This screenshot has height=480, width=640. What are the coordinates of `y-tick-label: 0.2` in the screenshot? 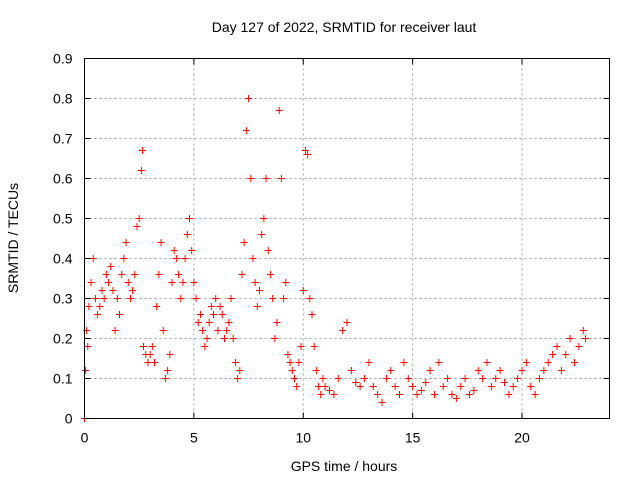 It's located at (63, 339).